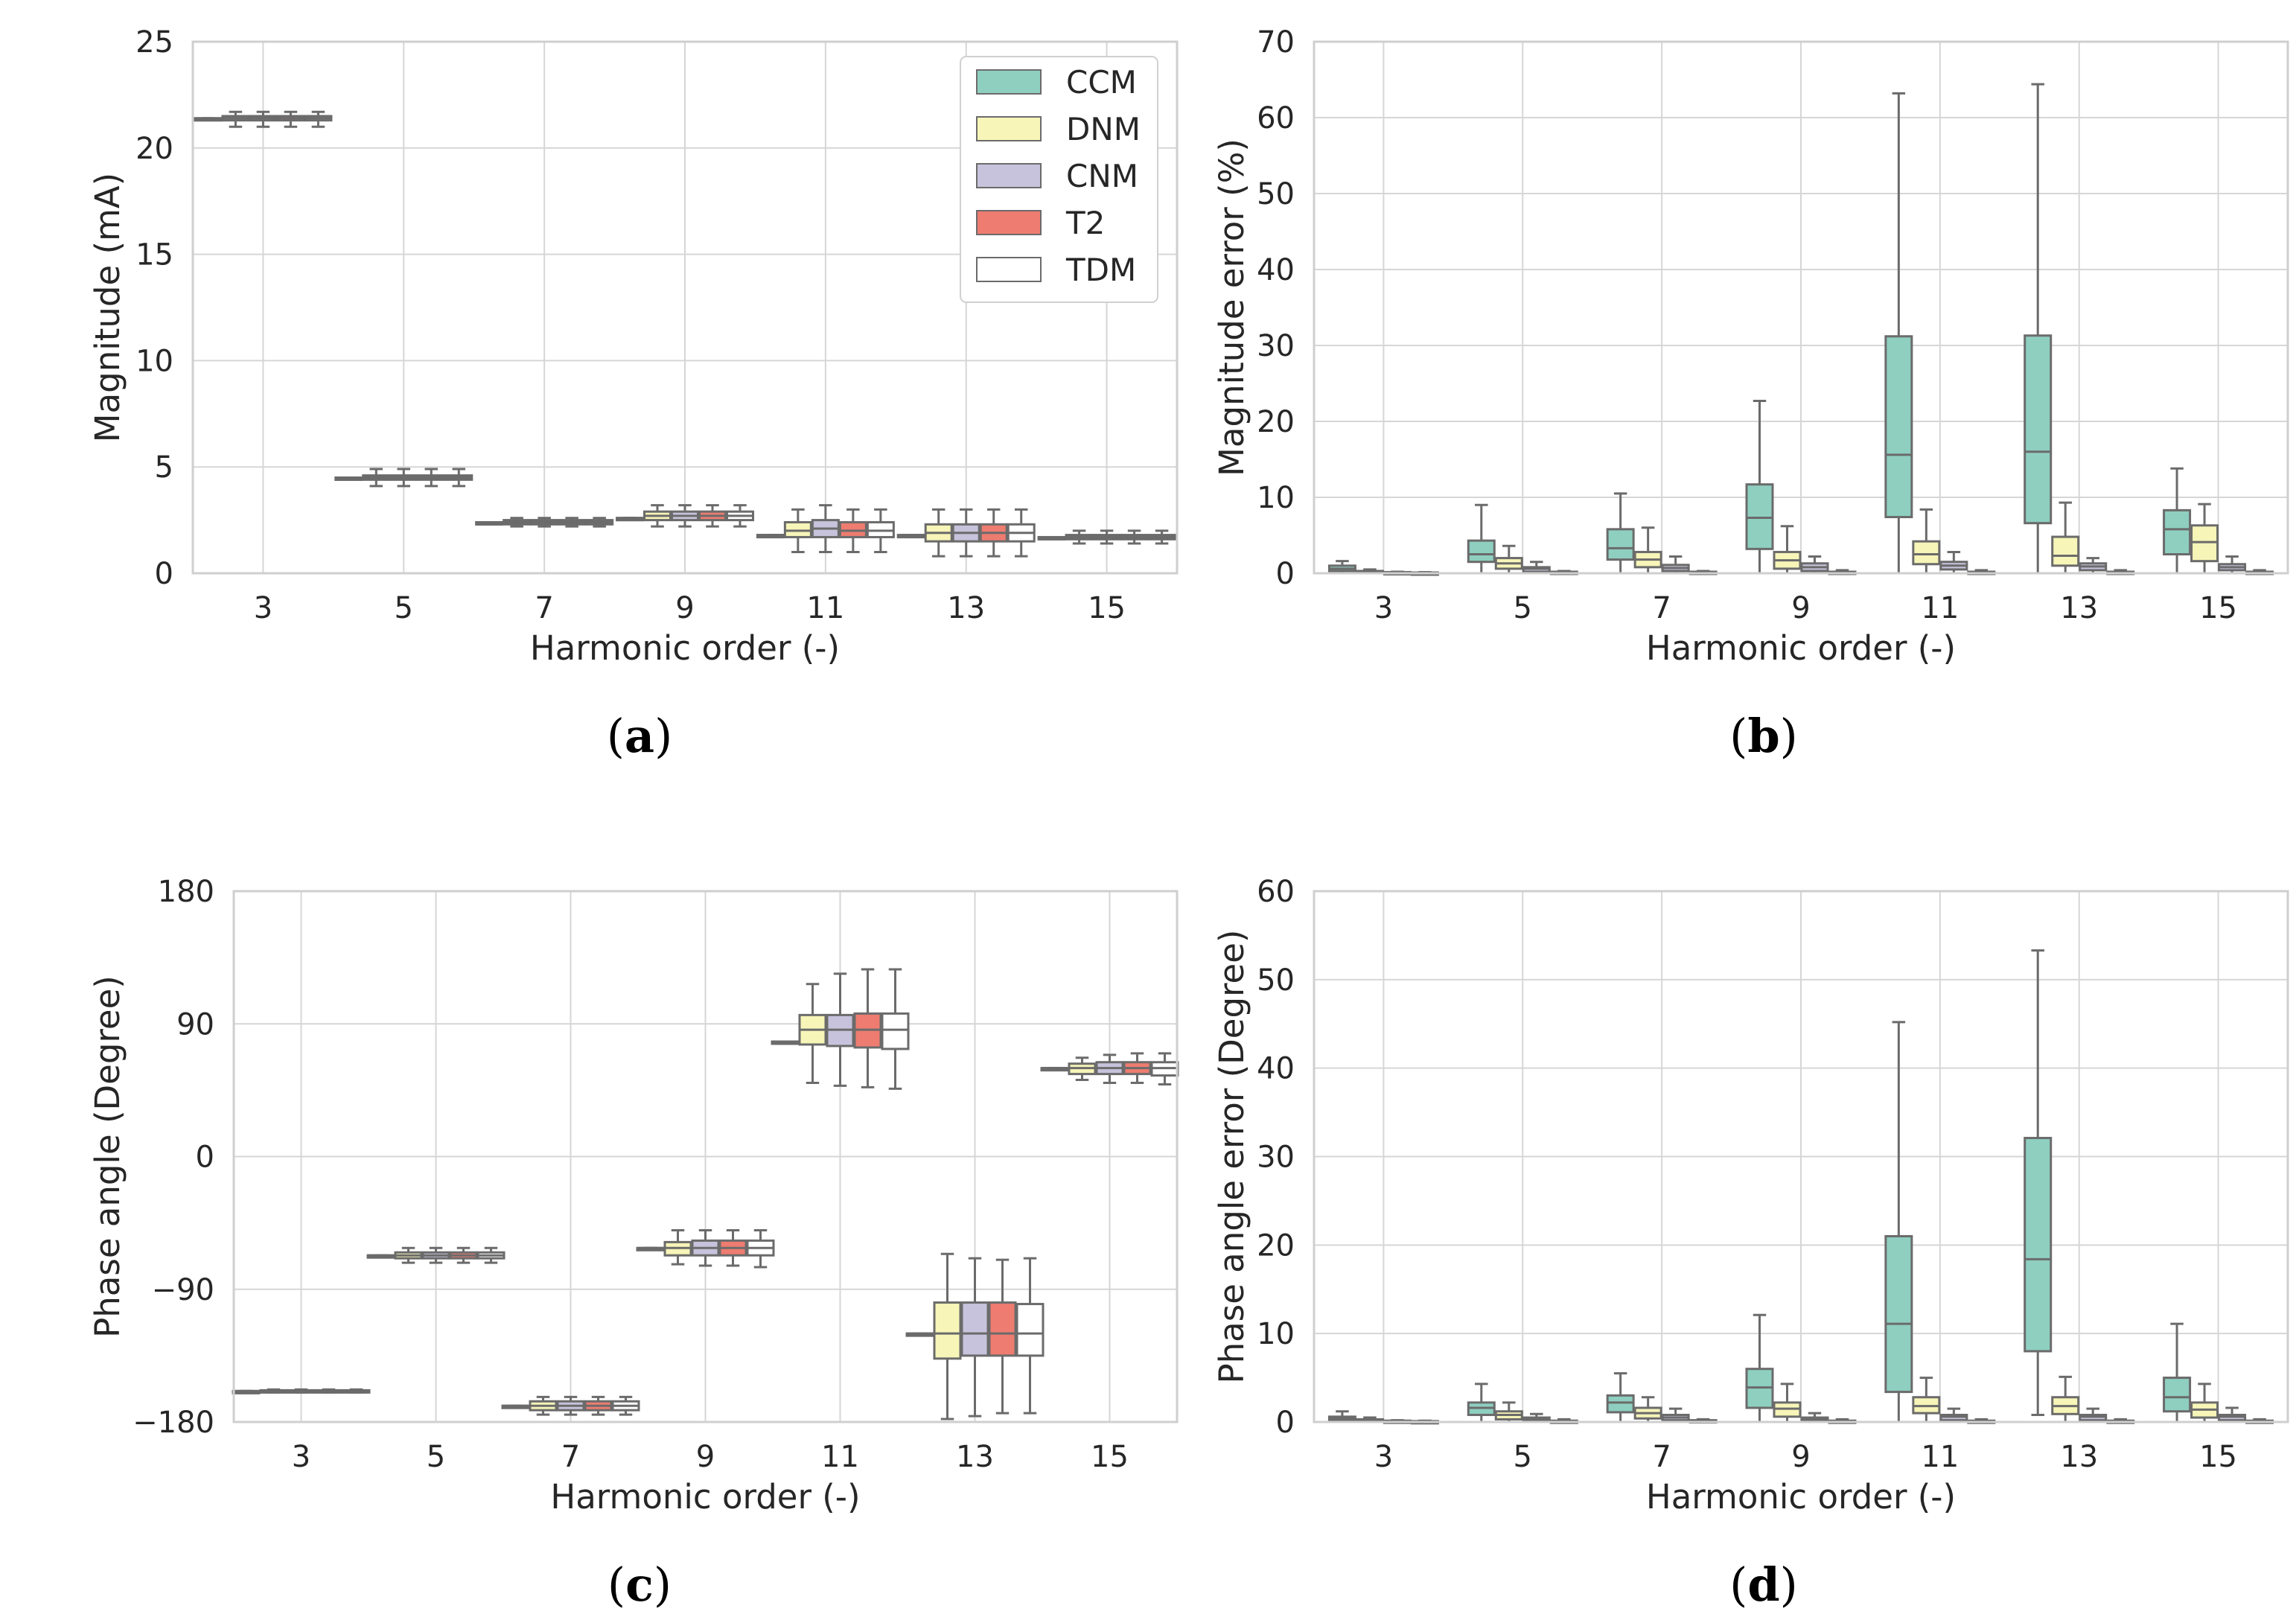 The height and width of the screenshot is (1623, 2296). Describe the element at coordinates (154, 43) in the screenshot. I see `y-tick-label: 25` at that location.